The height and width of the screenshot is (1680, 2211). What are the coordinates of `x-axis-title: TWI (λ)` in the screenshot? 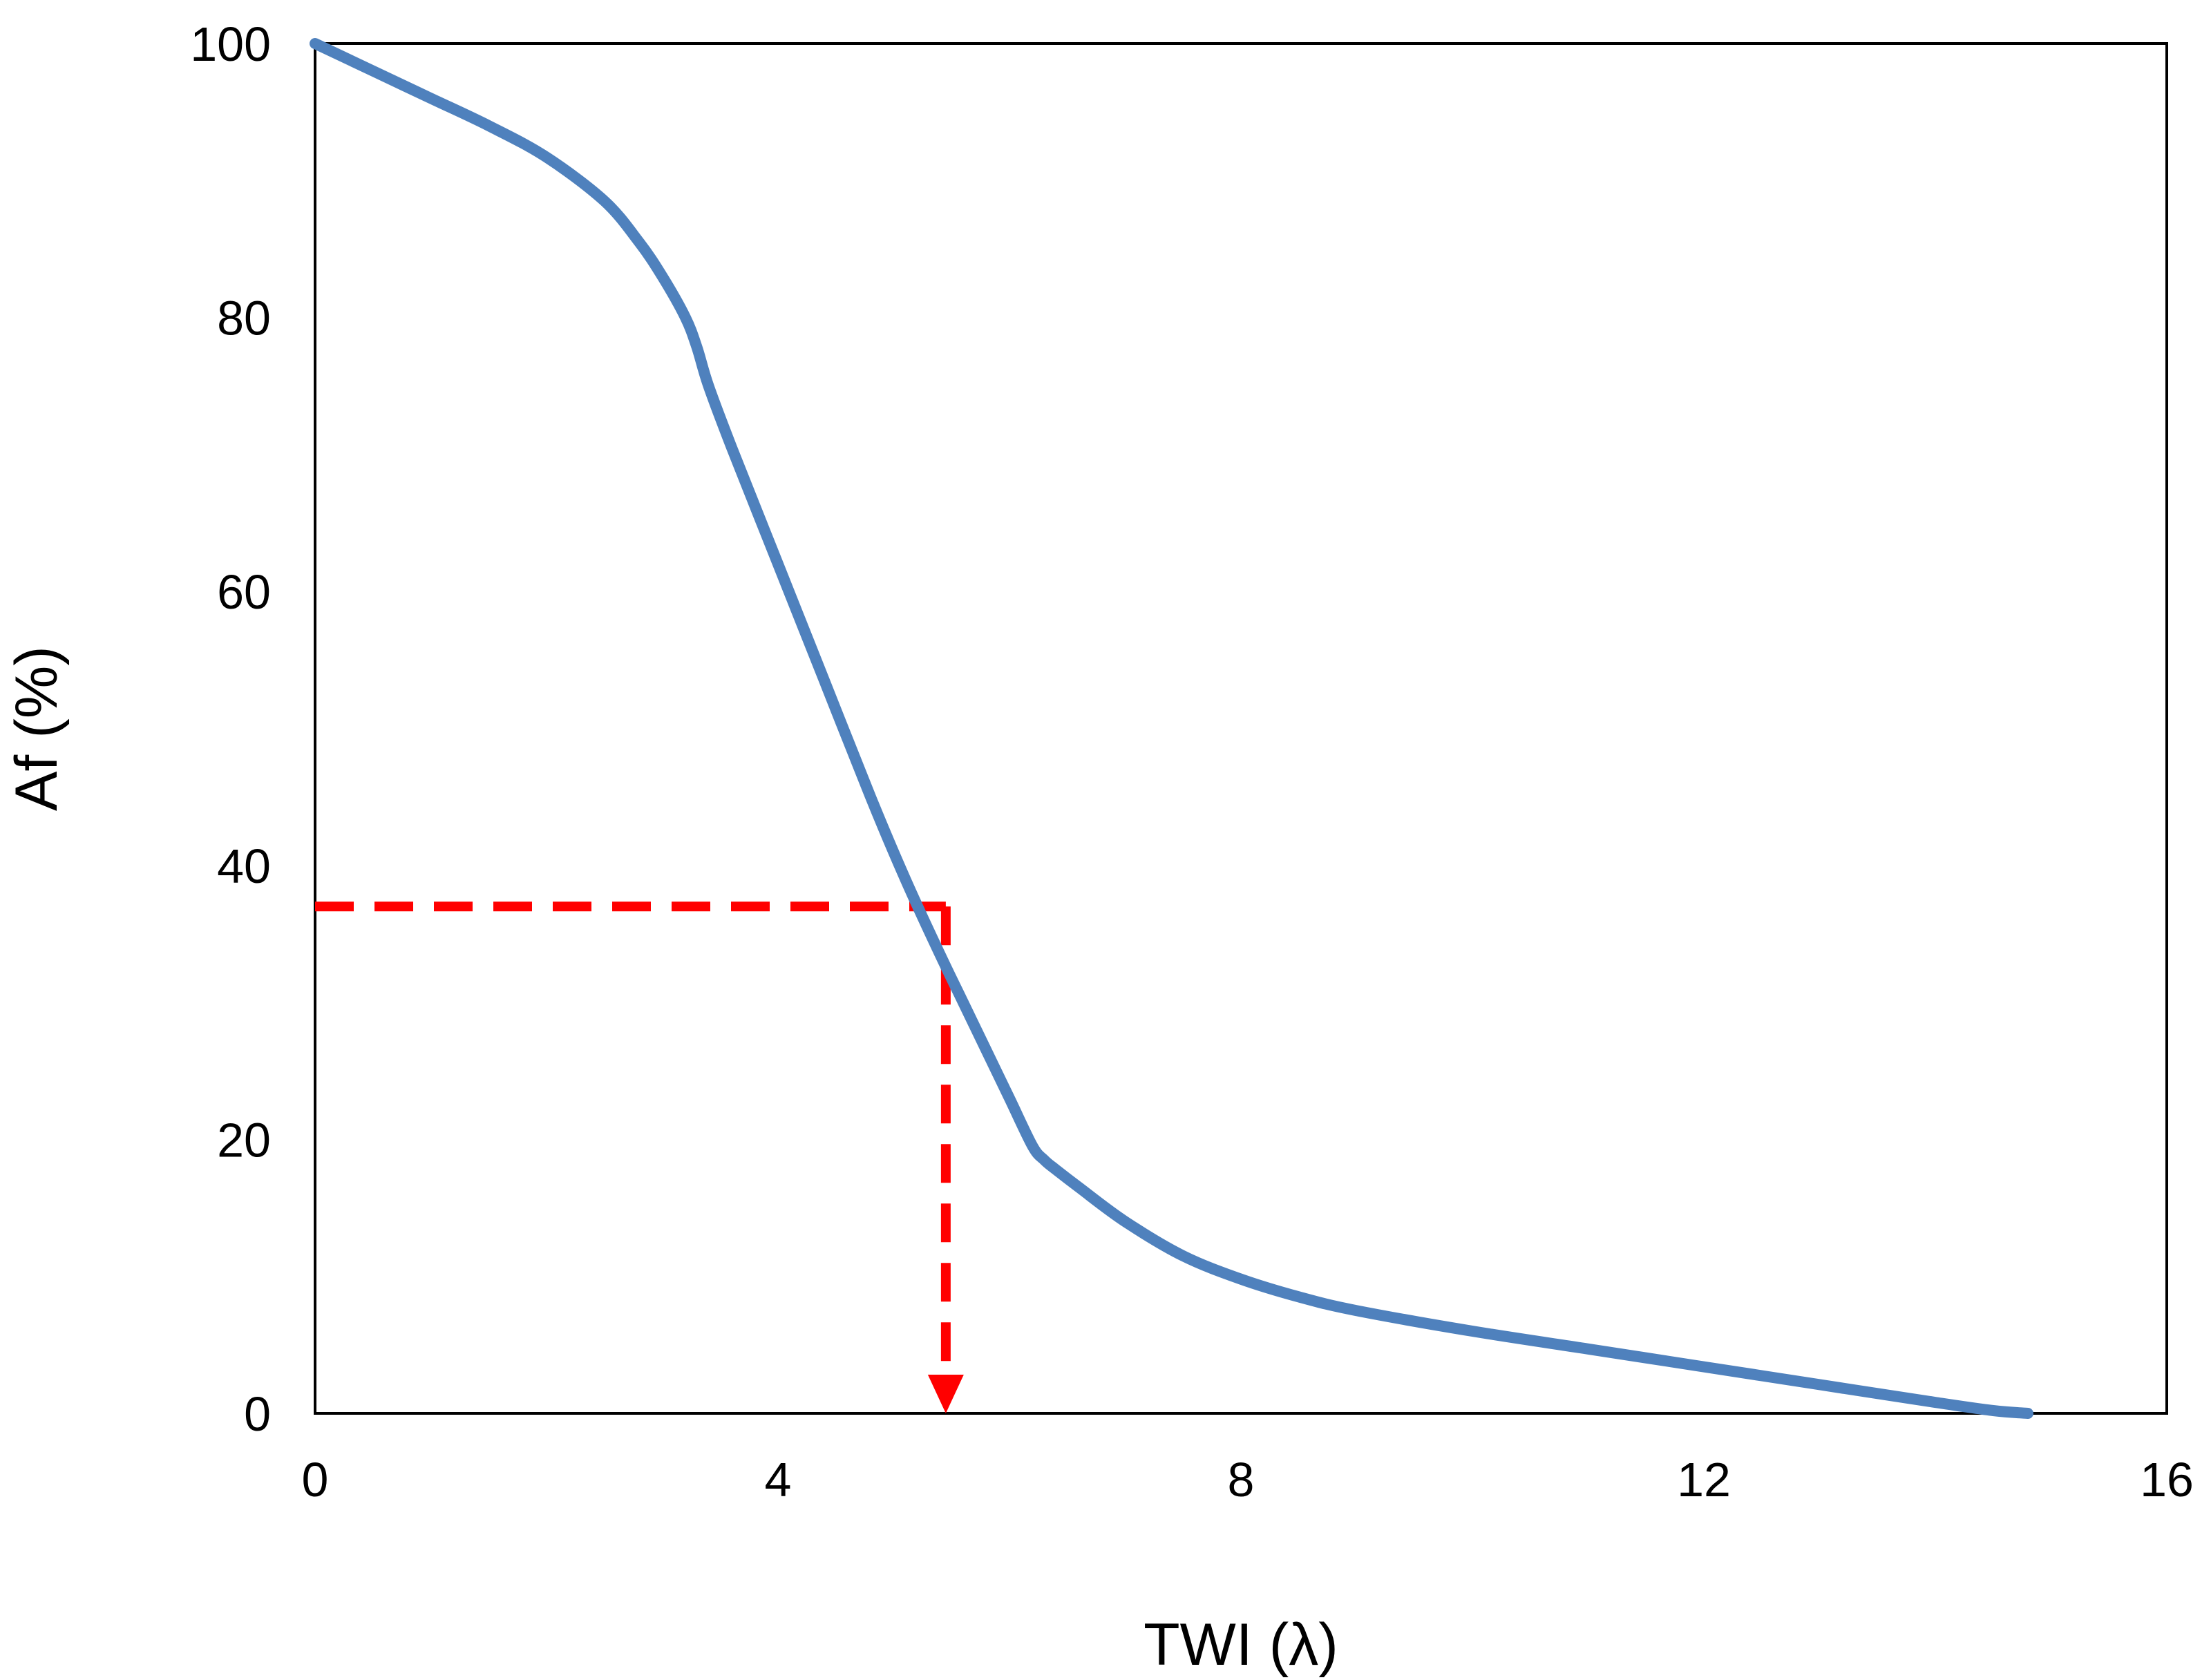 It's located at (1241, 1645).